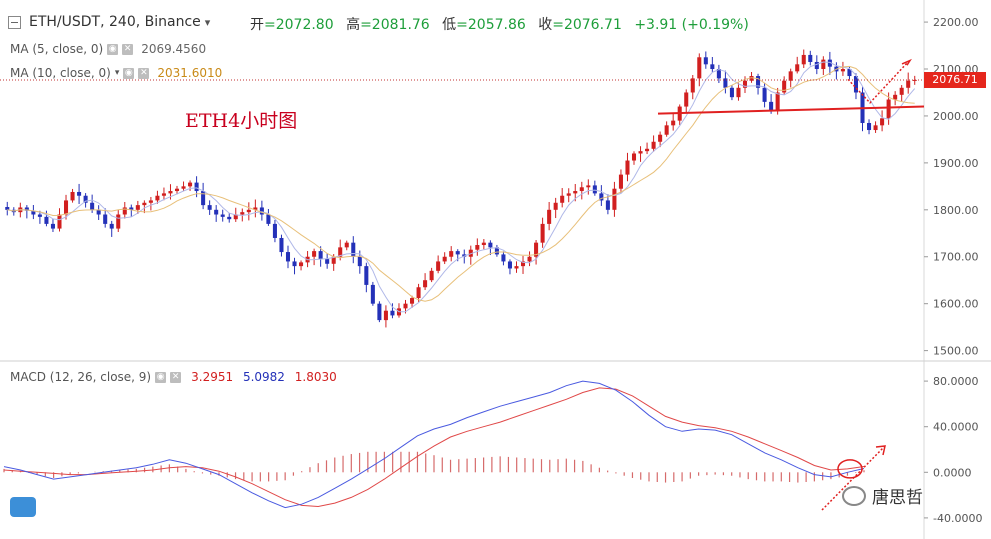 This screenshot has height=539, width=991. Describe the element at coordinates (449, 25) in the screenshot. I see `low-key: 低` at that location.